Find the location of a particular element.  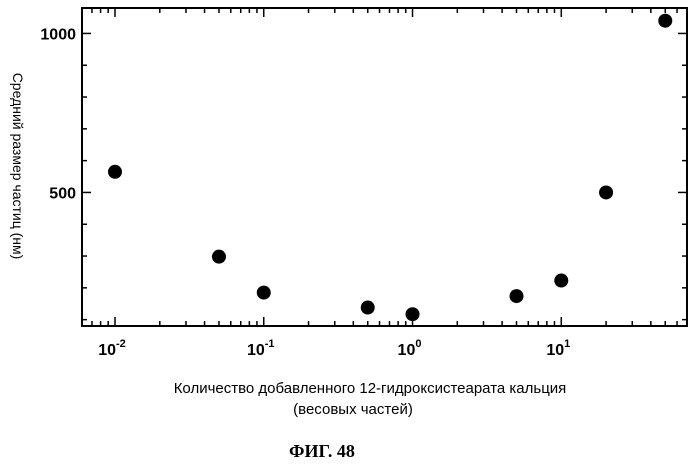

figure-caption: ФИГ. 48 is located at coordinates (322, 451).